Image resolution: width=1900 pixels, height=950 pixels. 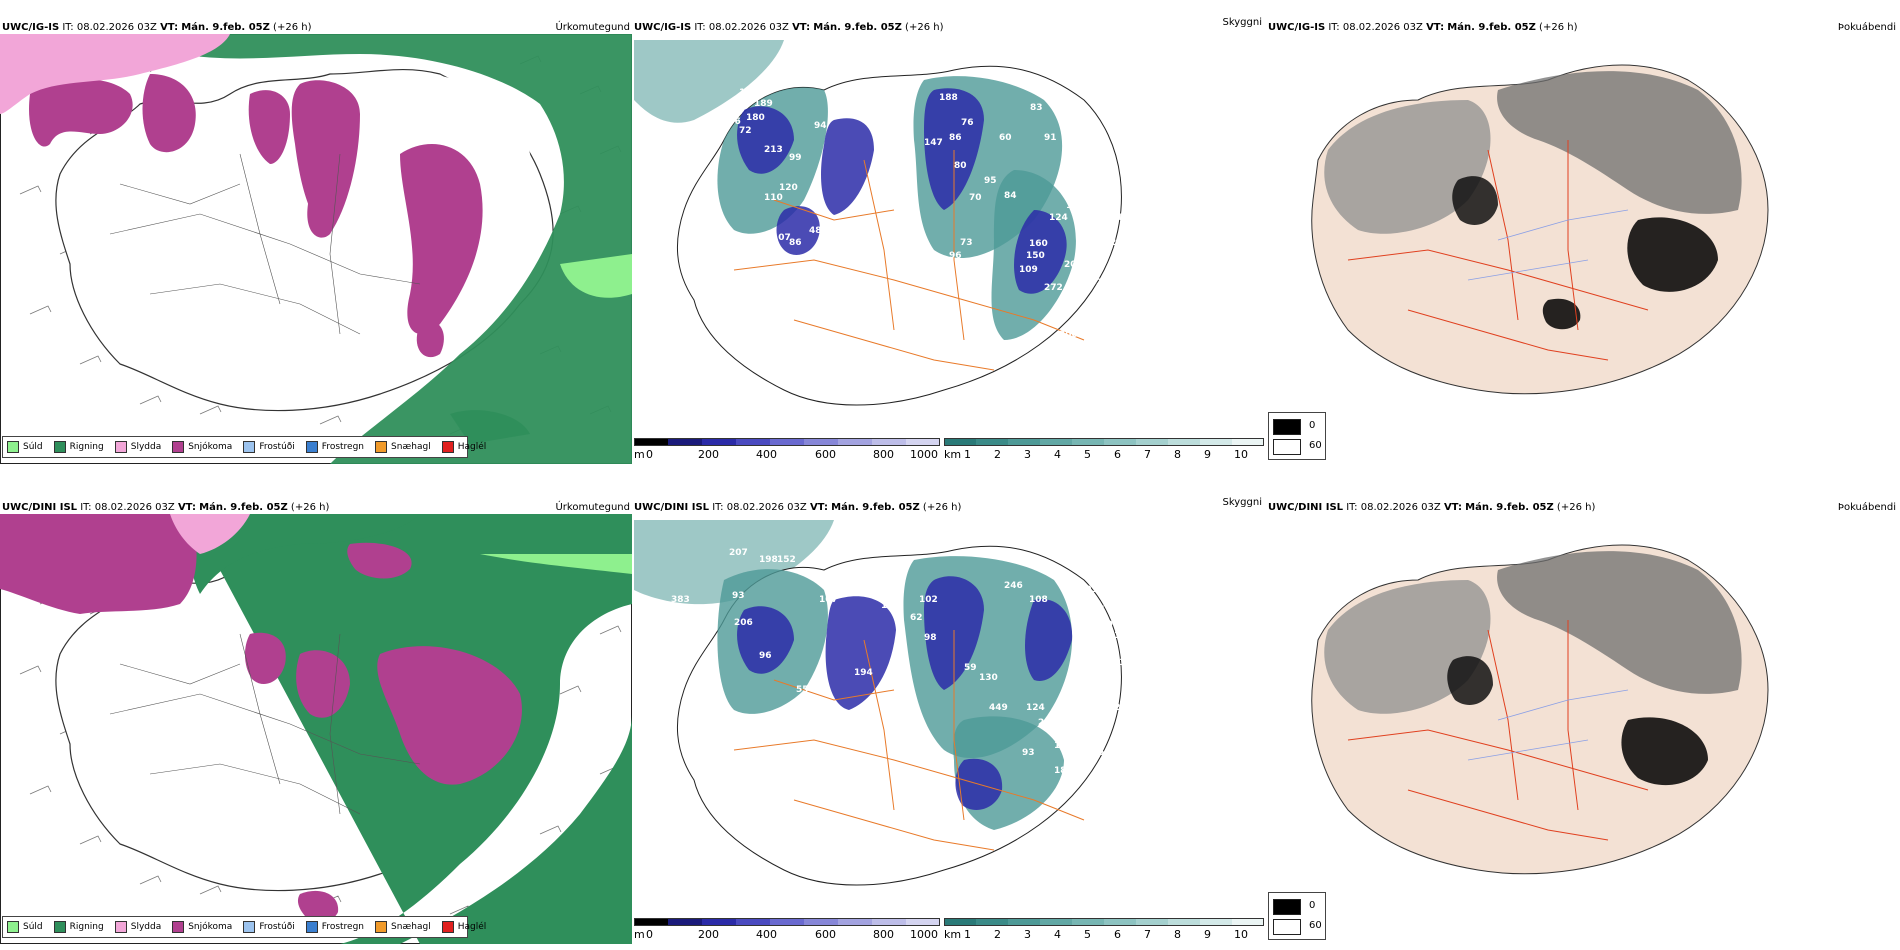 I want to click on svg-text: 62, so click(x=916, y=618).